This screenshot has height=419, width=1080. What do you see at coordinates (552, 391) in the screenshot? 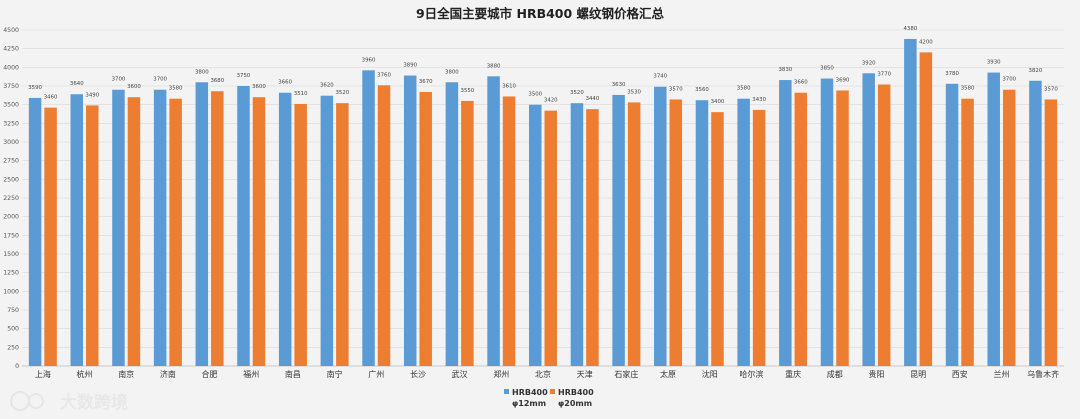
I see `legend-swatch` at bounding box center [552, 391].